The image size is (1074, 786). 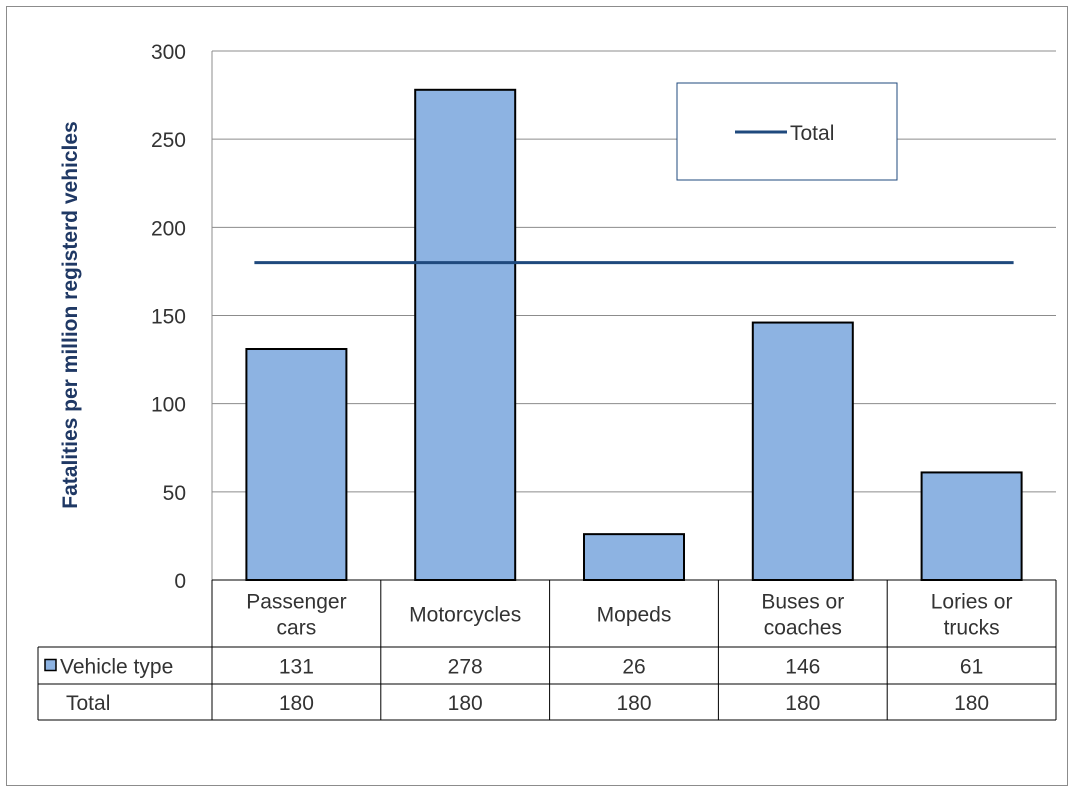 I want to click on table-row-label: Vehicle type, so click(x=116, y=667).